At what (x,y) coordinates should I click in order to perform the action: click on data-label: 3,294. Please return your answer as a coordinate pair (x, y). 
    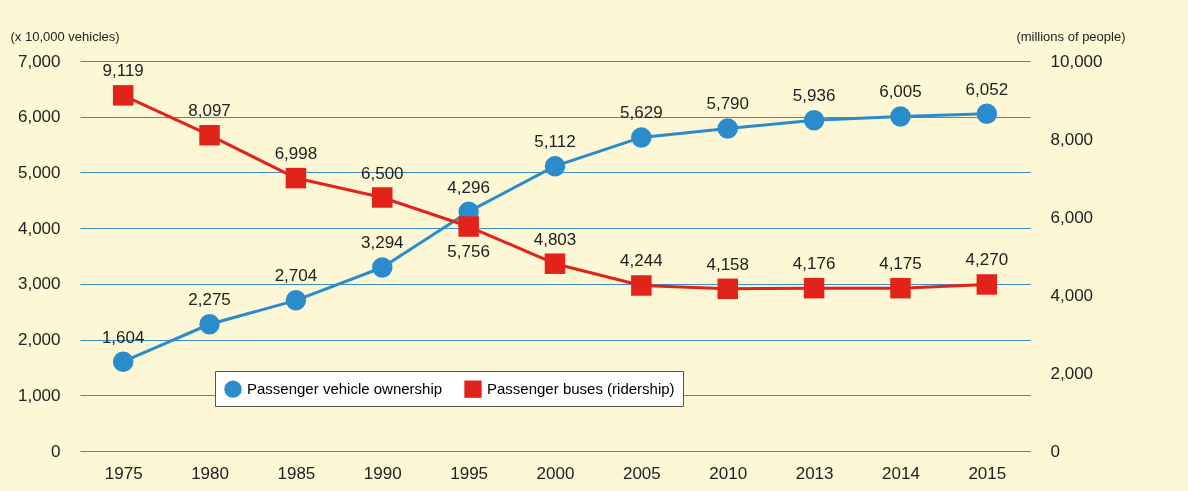
    Looking at the image, I should click on (382, 243).